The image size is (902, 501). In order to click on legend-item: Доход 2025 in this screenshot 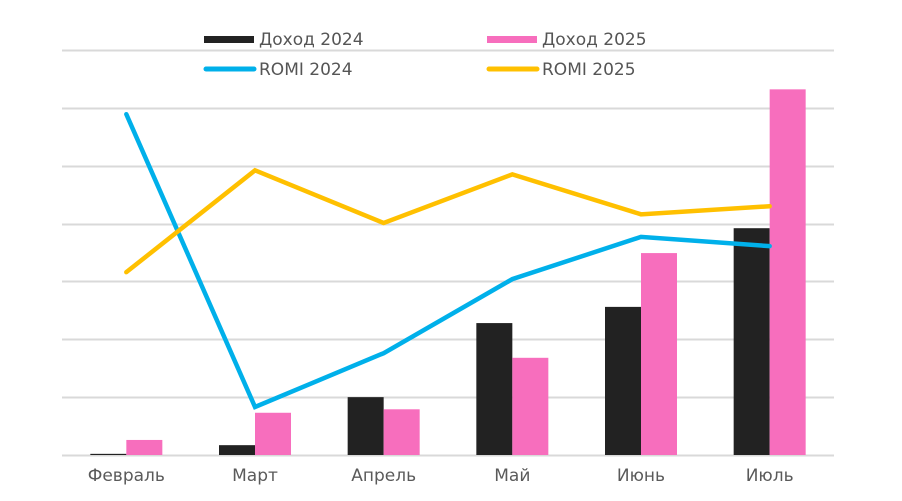, I will do `click(567, 40)`.